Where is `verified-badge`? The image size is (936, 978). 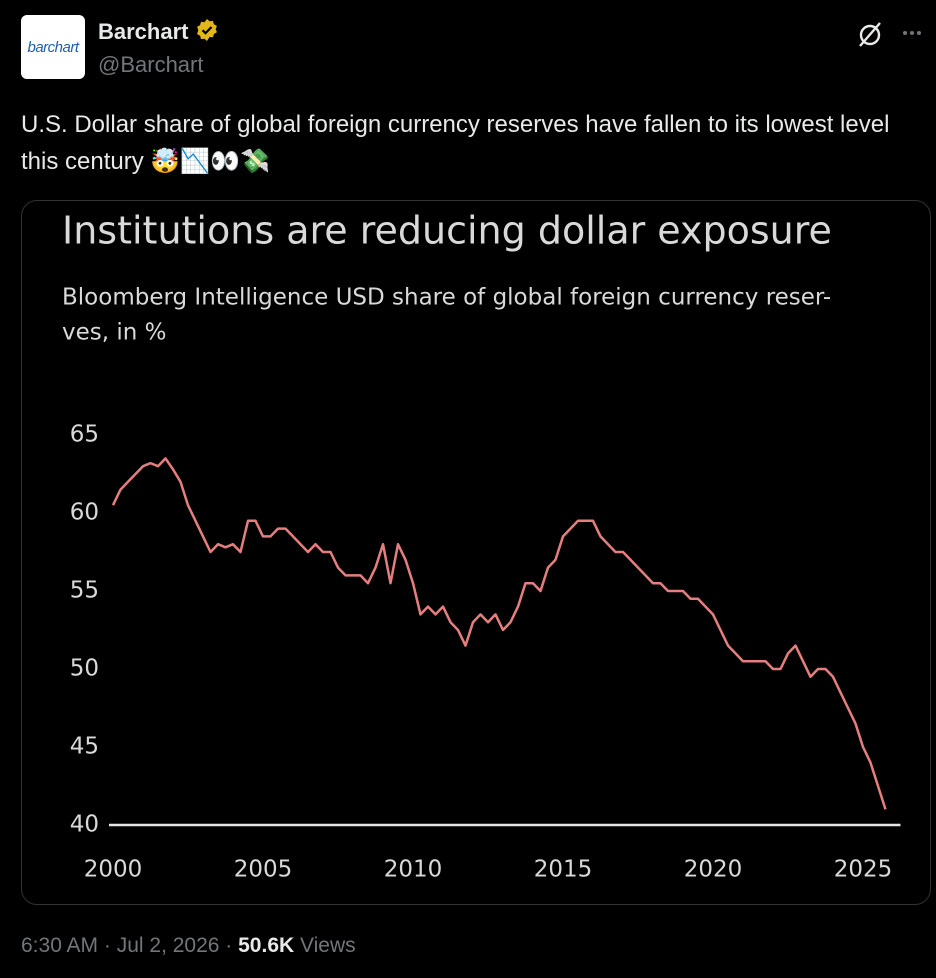 verified-badge is located at coordinates (206, 30).